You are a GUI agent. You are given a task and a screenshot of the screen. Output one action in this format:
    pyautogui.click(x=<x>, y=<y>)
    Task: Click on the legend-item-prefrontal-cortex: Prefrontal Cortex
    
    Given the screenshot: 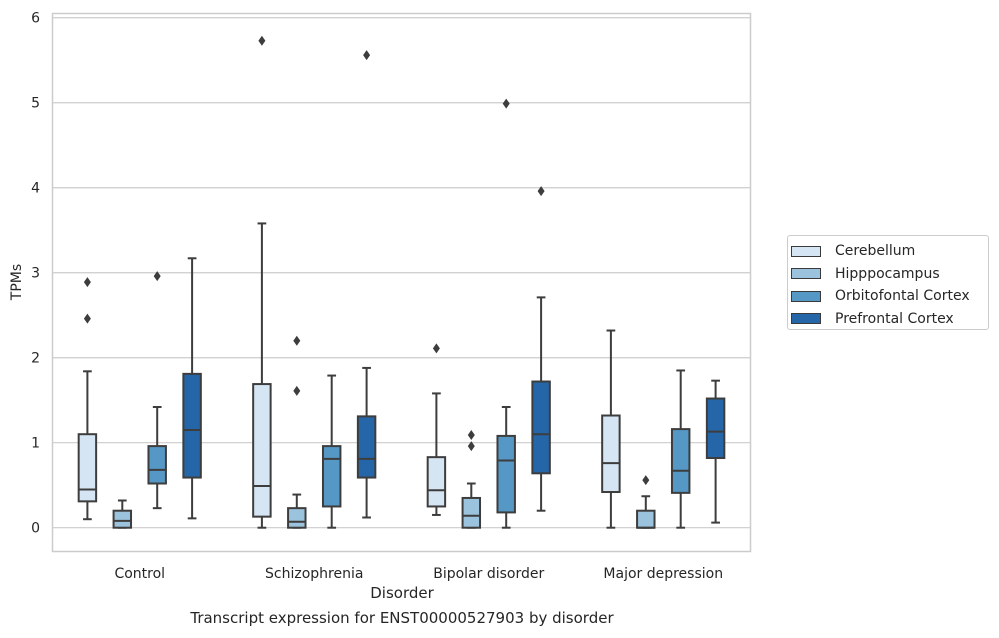 What is the action you would take?
    pyautogui.click(x=888, y=319)
    